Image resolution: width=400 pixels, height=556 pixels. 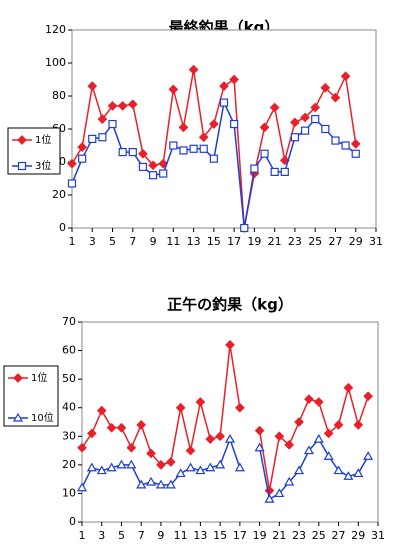 I want to click on y-tick-label: 20, so click(x=69, y=464).